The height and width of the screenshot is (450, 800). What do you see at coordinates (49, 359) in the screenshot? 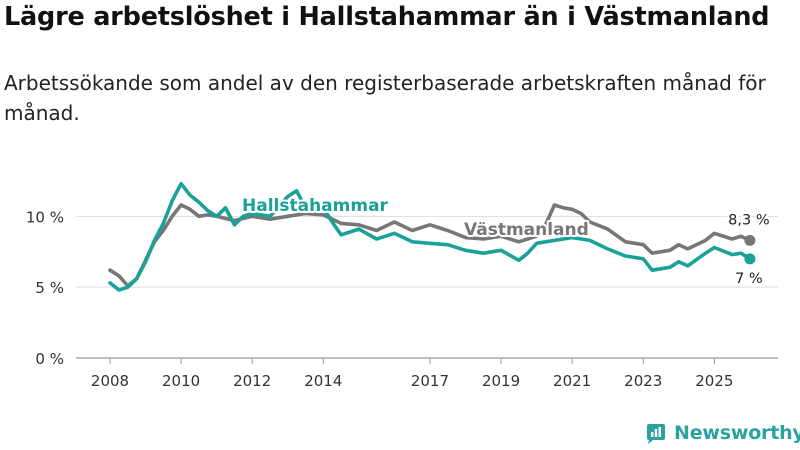
I see `y-tick-label: 0 %` at bounding box center [49, 359].